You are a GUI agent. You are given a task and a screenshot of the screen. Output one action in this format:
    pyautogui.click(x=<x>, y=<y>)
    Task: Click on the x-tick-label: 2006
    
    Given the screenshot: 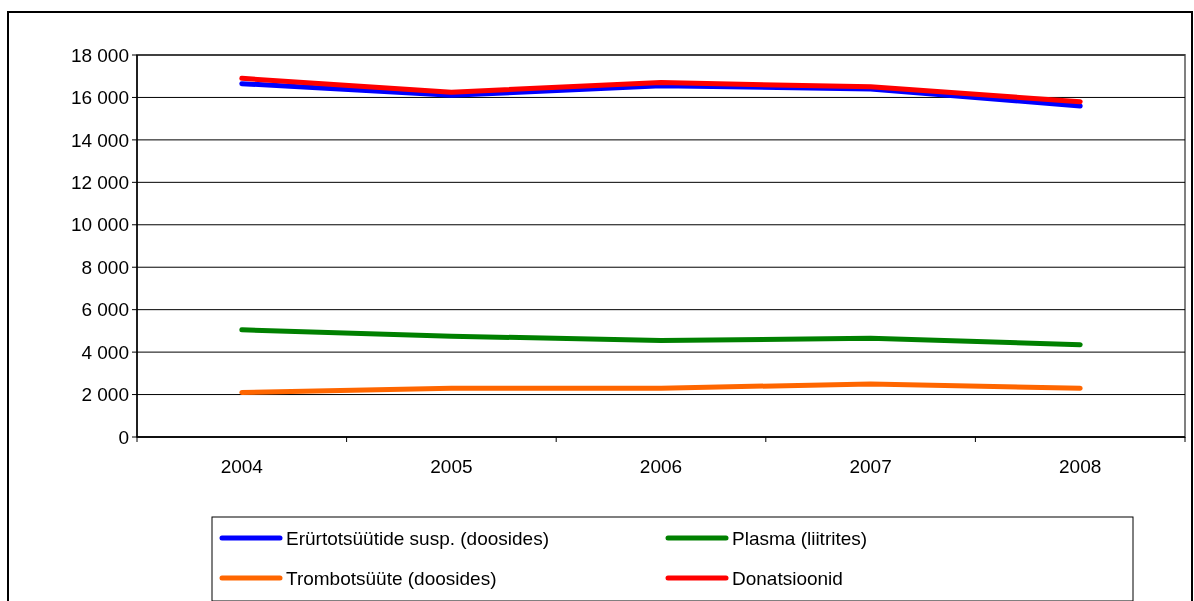 What is the action you would take?
    pyautogui.click(x=661, y=466)
    